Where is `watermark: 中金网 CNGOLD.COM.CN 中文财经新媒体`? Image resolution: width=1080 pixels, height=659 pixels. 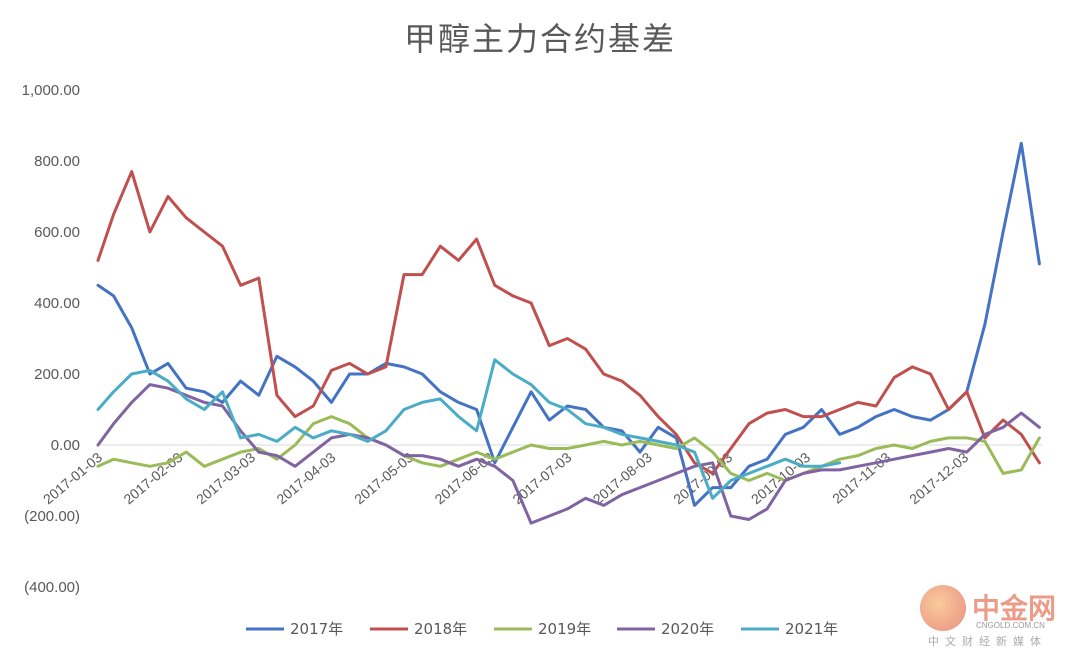 watermark: 中金网 CNGOLD.COM.CN 中文财经新媒体 is located at coordinates (995, 620).